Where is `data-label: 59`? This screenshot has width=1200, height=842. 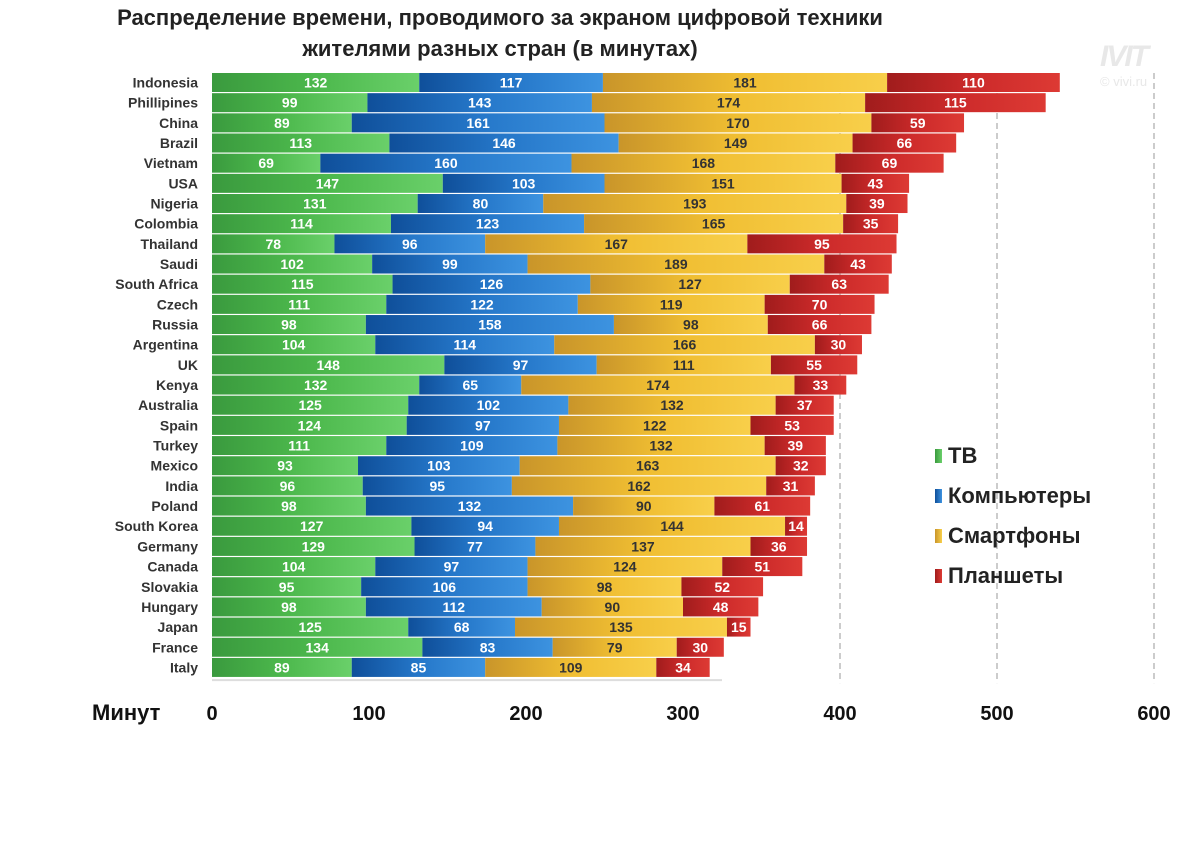 data-label: 59 is located at coordinates (918, 123).